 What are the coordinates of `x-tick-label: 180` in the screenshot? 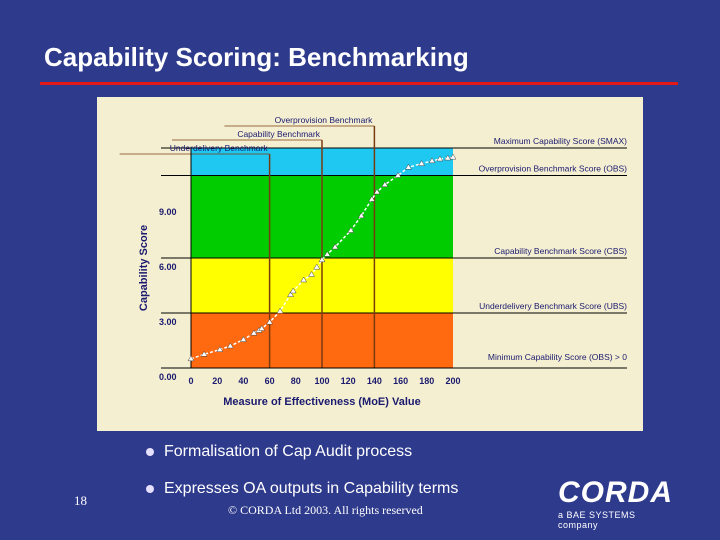 It's located at (426, 381).